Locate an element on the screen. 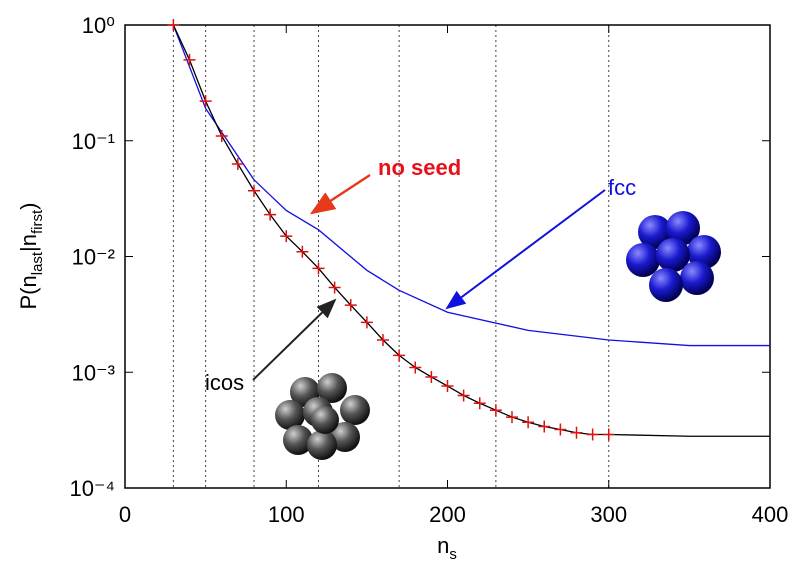 The height and width of the screenshot is (568, 799). y-tick-label: 10⁻¹ is located at coordinates (93, 141).